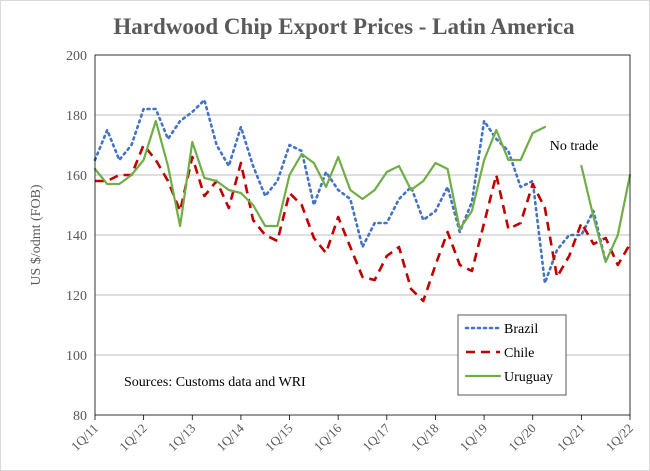 This screenshot has height=471, width=650. Describe the element at coordinates (76, 116) in the screenshot. I see `y-tick-label: 180` at that location.